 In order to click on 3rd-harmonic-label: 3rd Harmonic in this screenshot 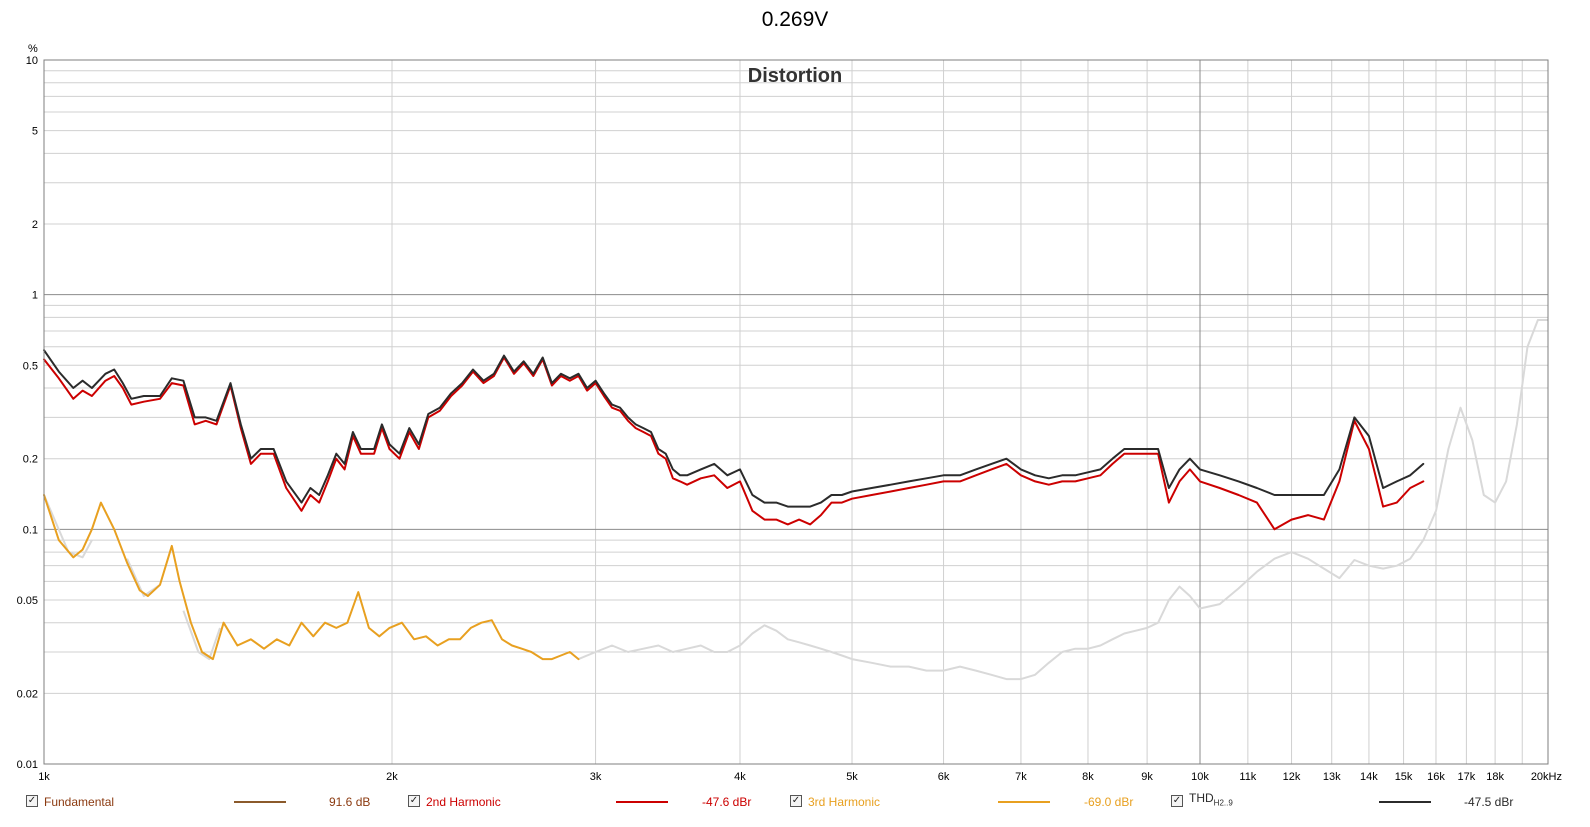, I will do `click(844, 802)`.